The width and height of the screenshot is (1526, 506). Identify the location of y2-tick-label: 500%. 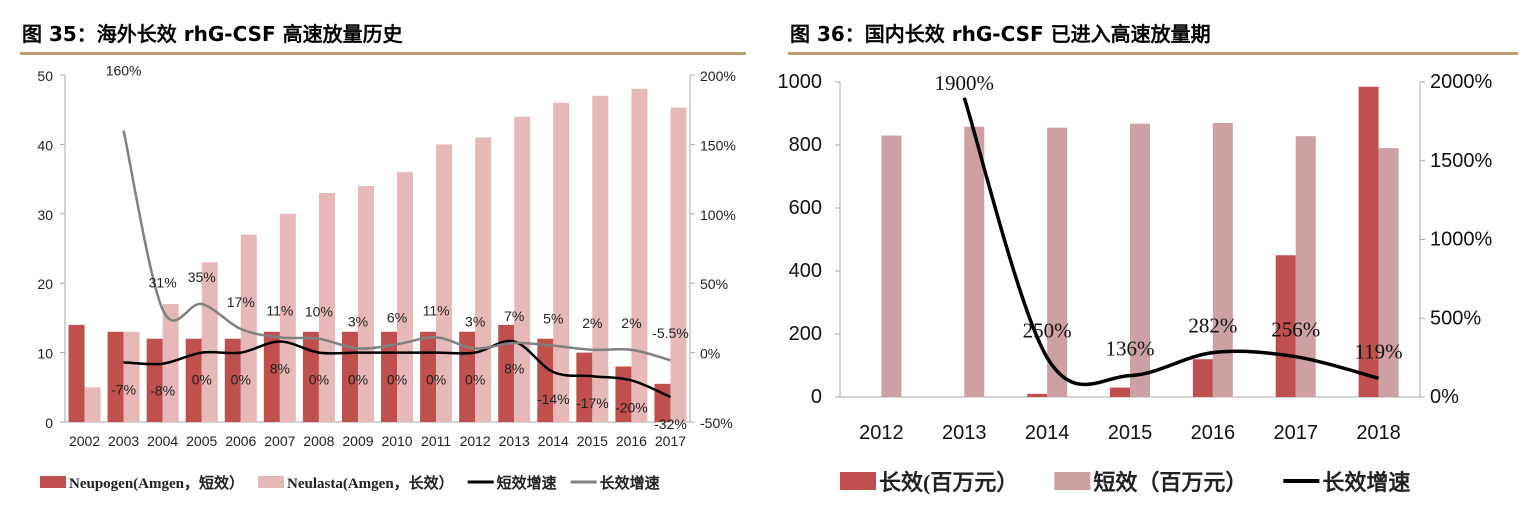
(1455, 318).